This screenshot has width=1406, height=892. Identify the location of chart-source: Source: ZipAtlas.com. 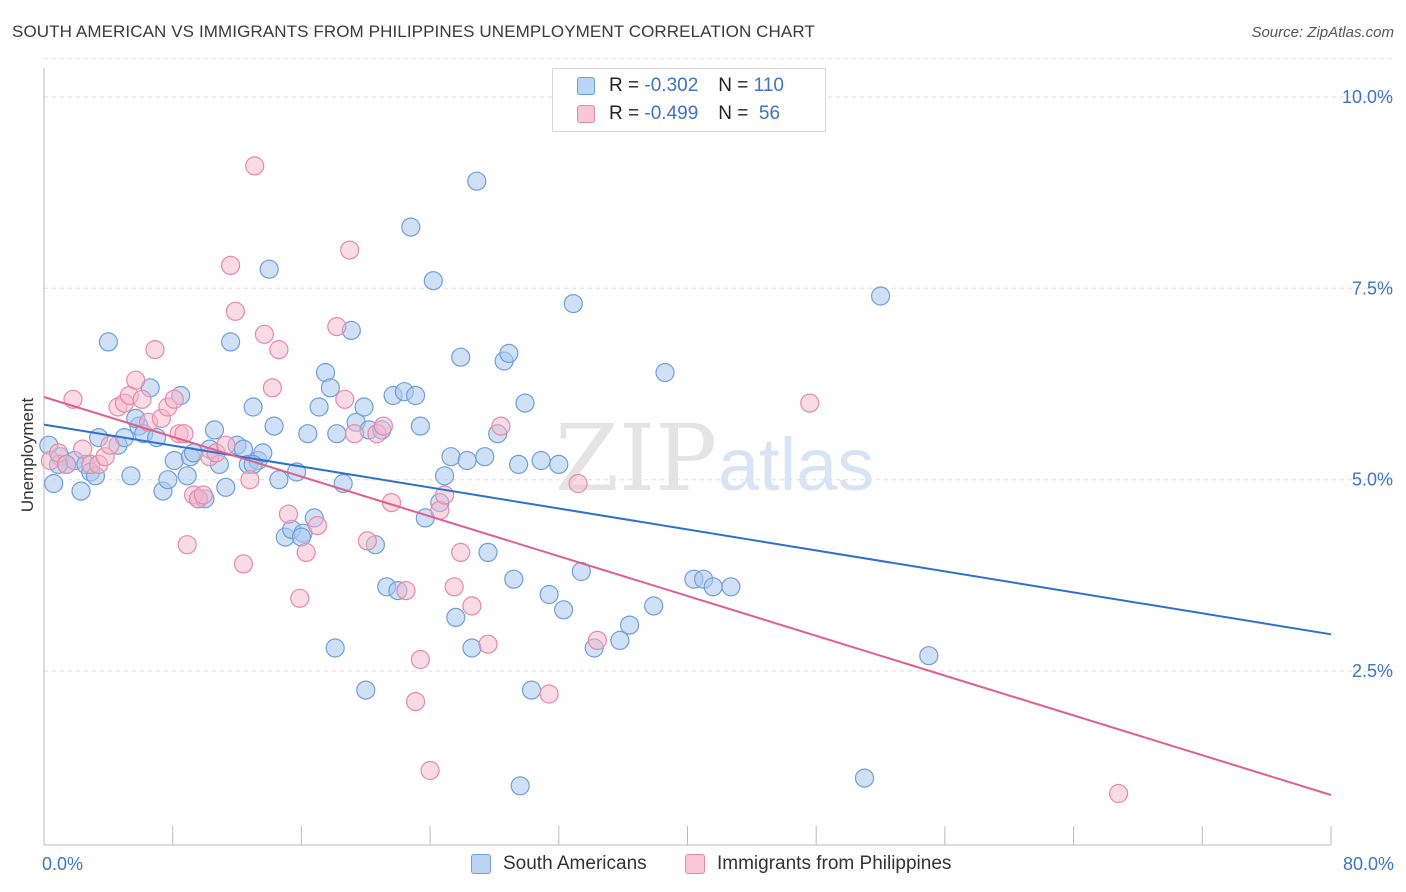
(1322, 32).